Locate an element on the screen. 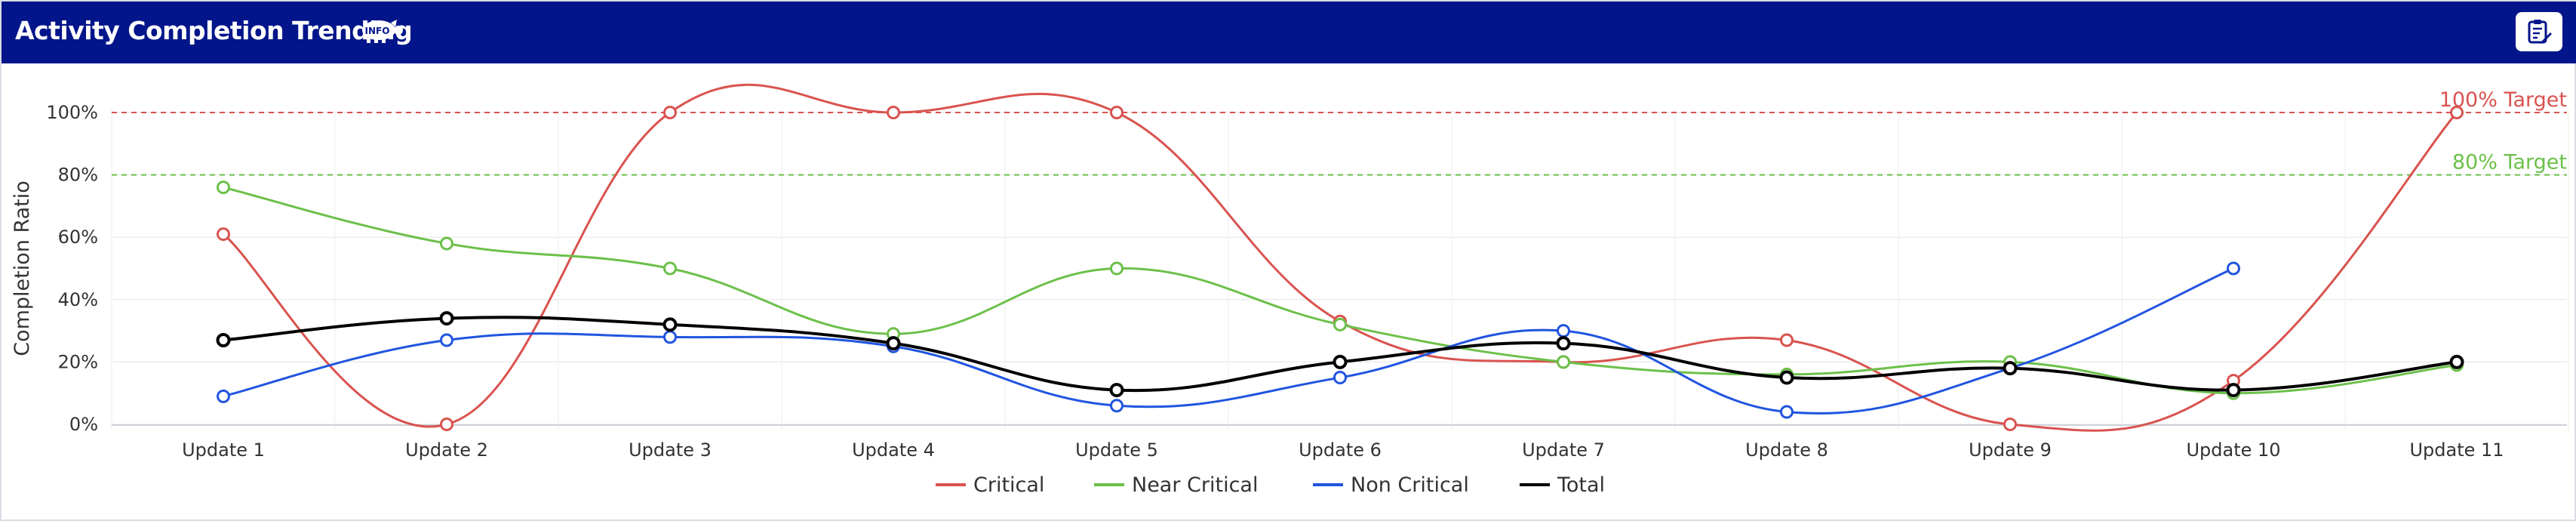 This screenshot has height=521, width=2576. x-tick-label: Update 9 is located at coordinates (2010, 450).